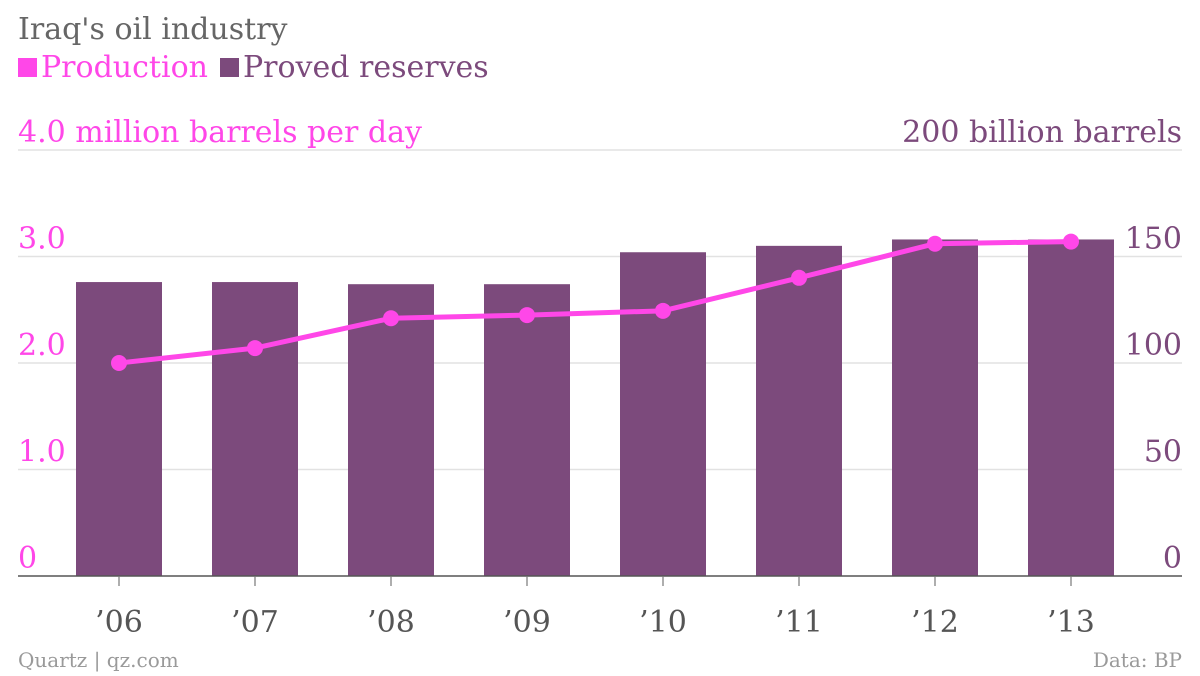  What do you see at coordinates (42, 239) in the screenshot?
I see `left-axis-tick-label: 3.0` at bounding box center [42, 239].